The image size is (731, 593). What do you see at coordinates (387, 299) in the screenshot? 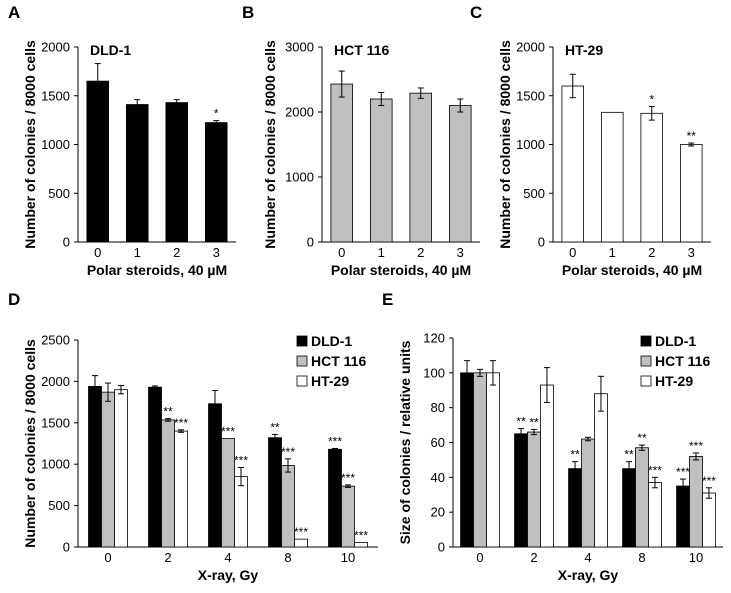
I see `panel-label: E` at bounding box center [387, 299].